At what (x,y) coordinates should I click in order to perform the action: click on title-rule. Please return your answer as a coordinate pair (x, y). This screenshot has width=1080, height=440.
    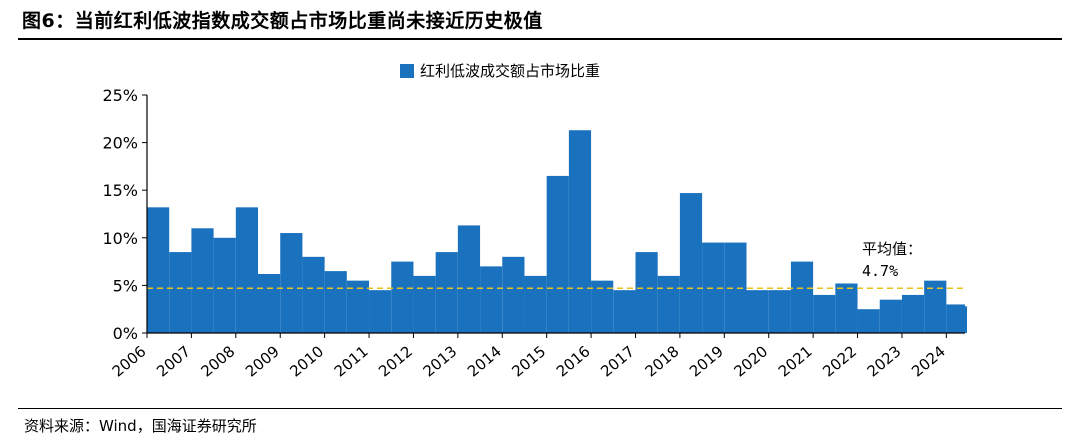
    Looking at the image, I should click on (540, 39).